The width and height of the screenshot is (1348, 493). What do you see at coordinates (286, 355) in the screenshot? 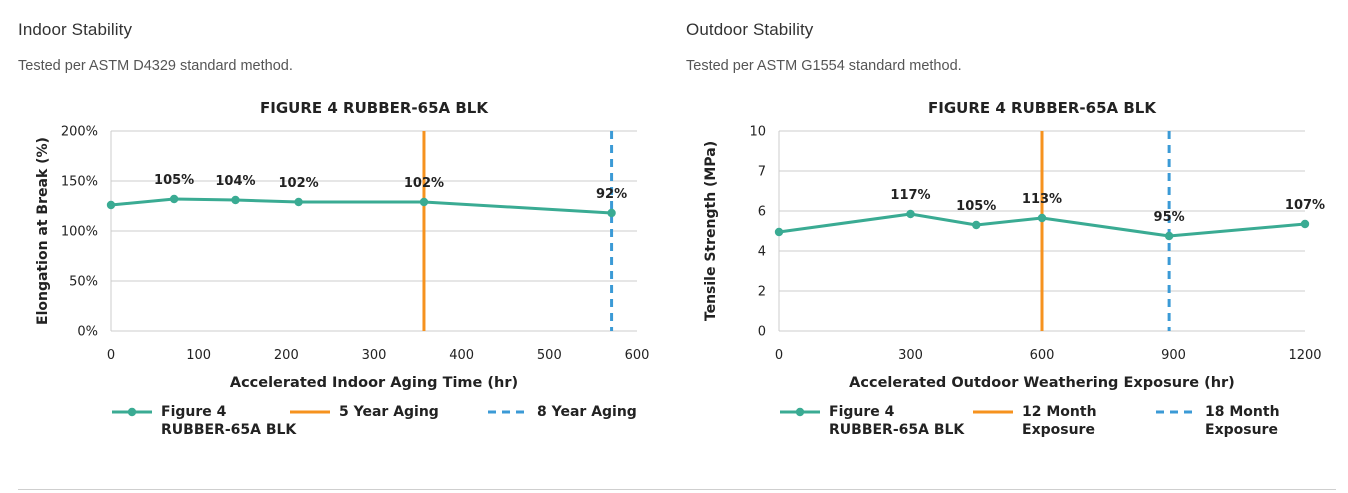
I see `x-tick-label: 200` at bounding box center [286, 355].